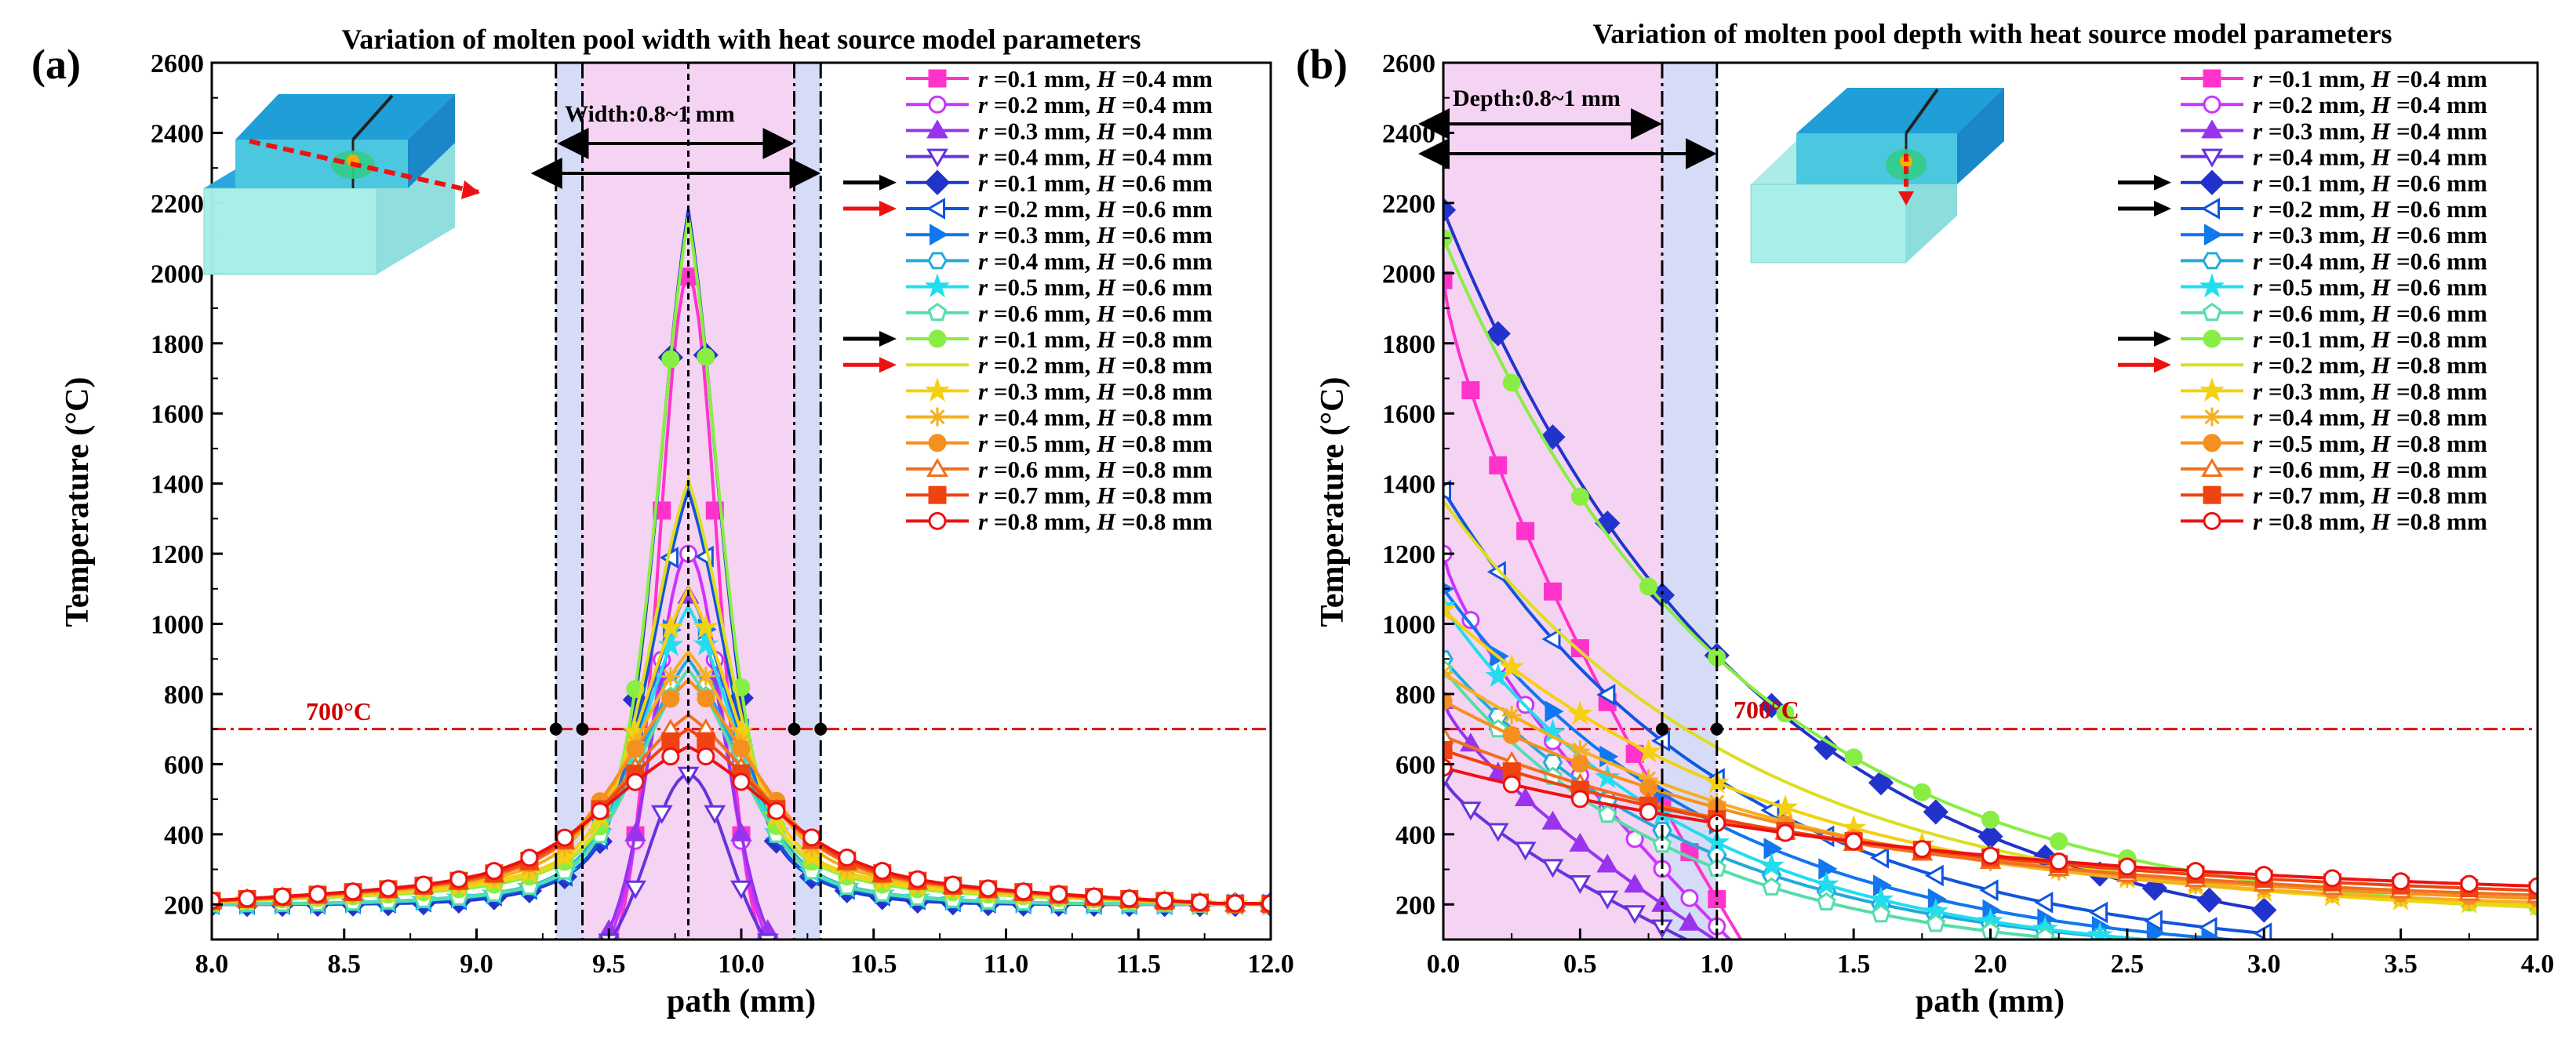 This screenshot has width=2576, height=1054. Describe the element at coordinates (2370, 183) in the screenshot. I see `legend-label: r =0.1 mm, H =0.6 mm` at that location.